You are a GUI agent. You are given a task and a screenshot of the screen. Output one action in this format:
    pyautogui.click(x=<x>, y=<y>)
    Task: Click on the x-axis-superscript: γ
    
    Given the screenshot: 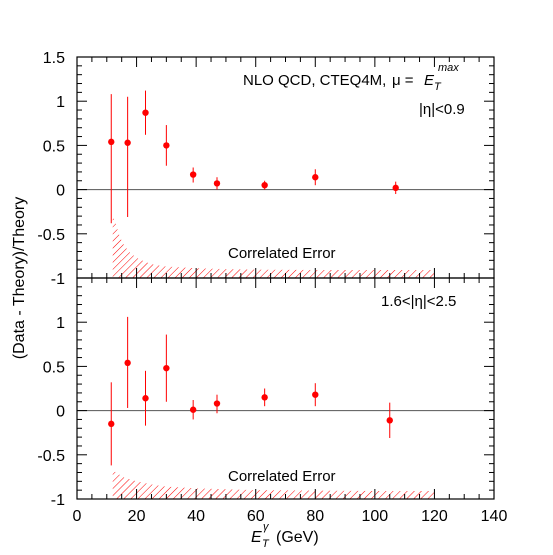 What is the action you would take?
    pyautogui.click(x=266, y=527)
    